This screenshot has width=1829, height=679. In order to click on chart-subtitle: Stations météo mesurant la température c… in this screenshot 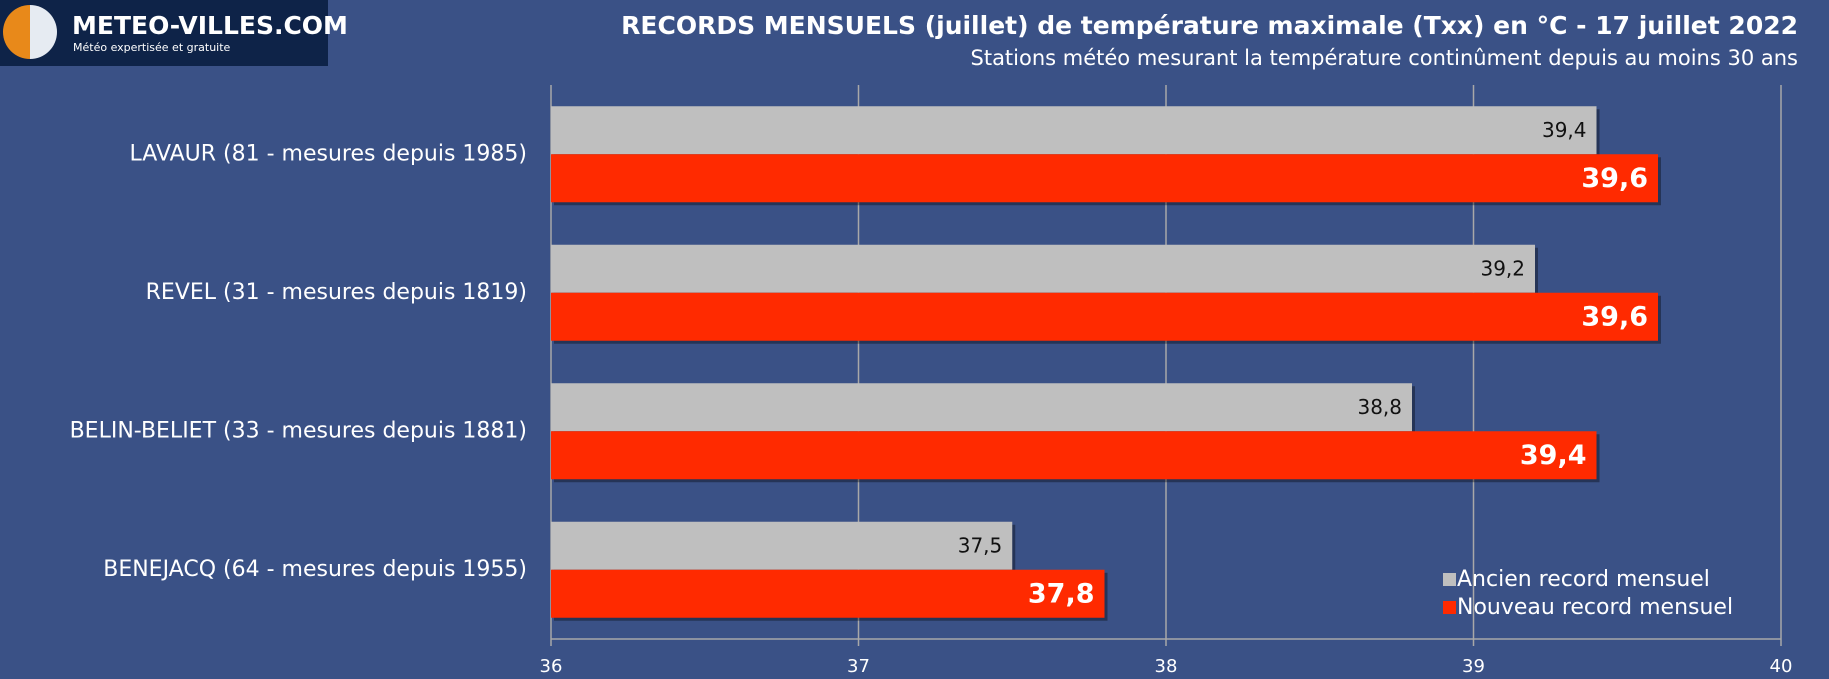, I will do `click(1385, 58)`.